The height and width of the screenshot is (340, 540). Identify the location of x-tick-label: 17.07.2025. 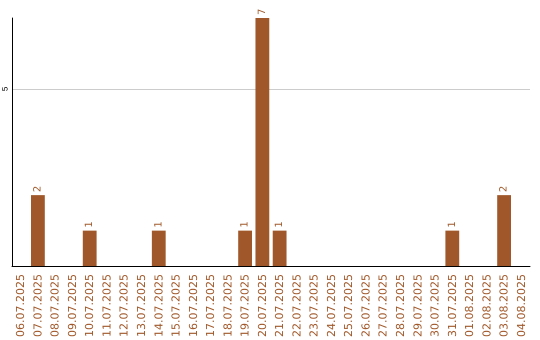
(211, 306).